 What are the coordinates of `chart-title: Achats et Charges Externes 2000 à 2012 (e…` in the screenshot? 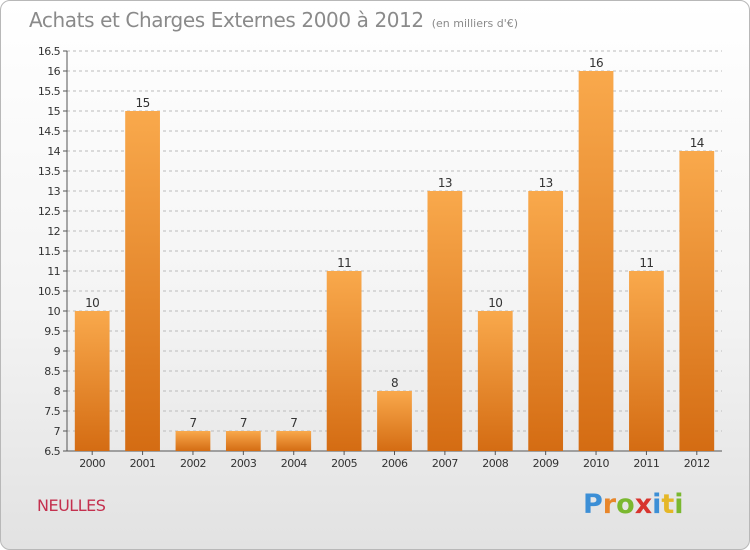 It's located at (273, 20).